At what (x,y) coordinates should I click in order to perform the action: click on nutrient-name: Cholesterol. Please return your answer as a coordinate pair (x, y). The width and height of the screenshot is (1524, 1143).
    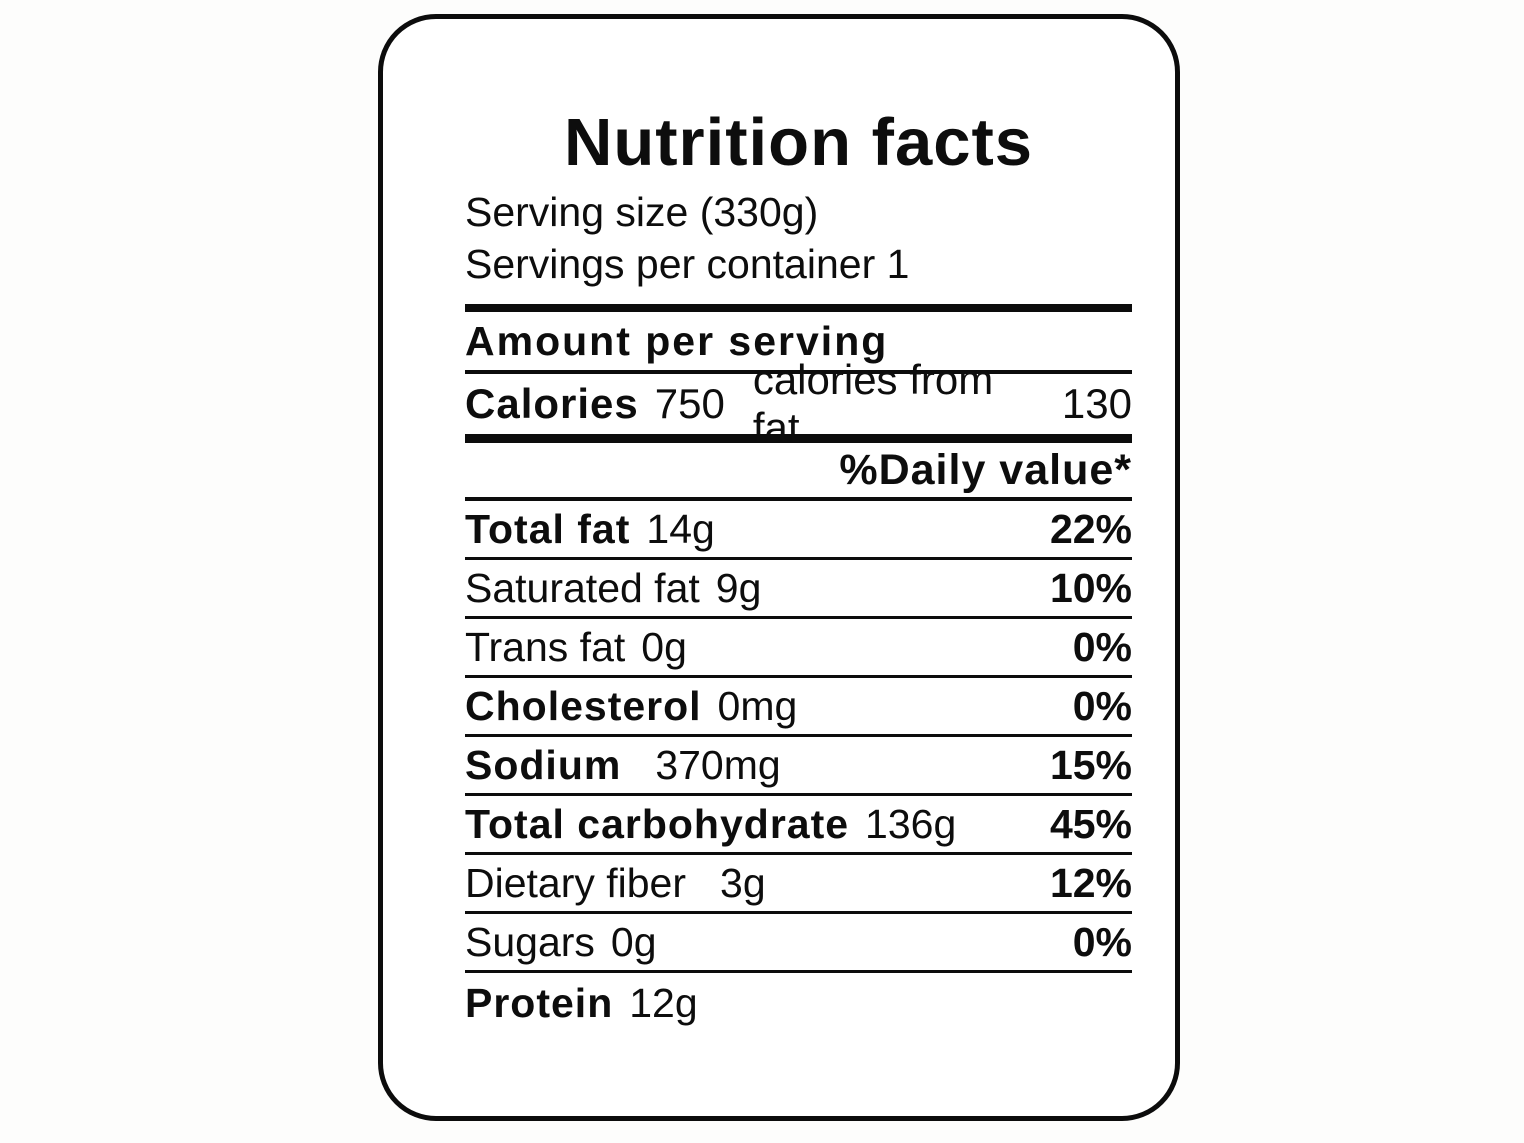
    Looking at the image, I should click on (583, 705).